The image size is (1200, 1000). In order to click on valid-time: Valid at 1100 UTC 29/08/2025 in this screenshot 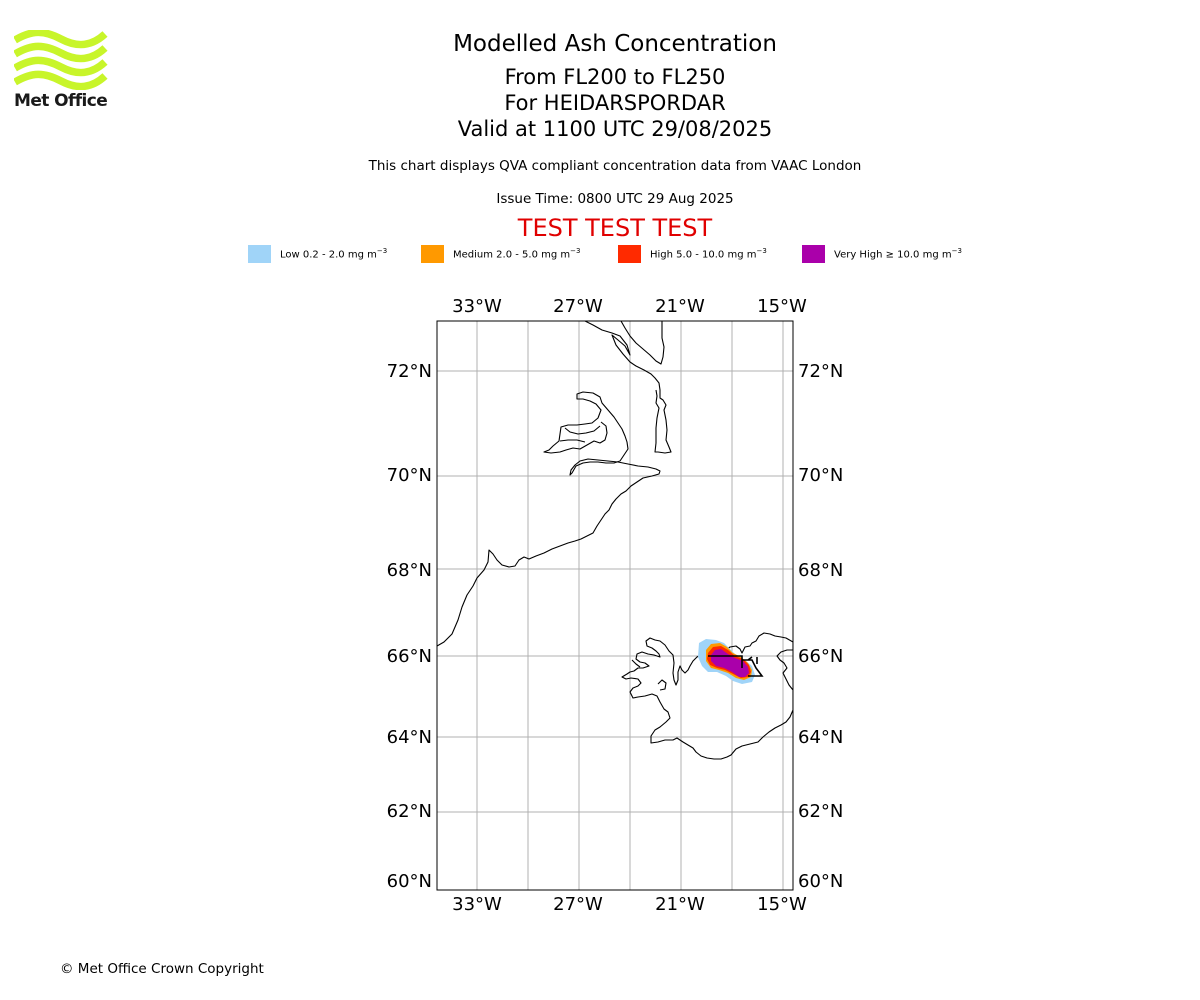, I will do `click(615, 129)`.